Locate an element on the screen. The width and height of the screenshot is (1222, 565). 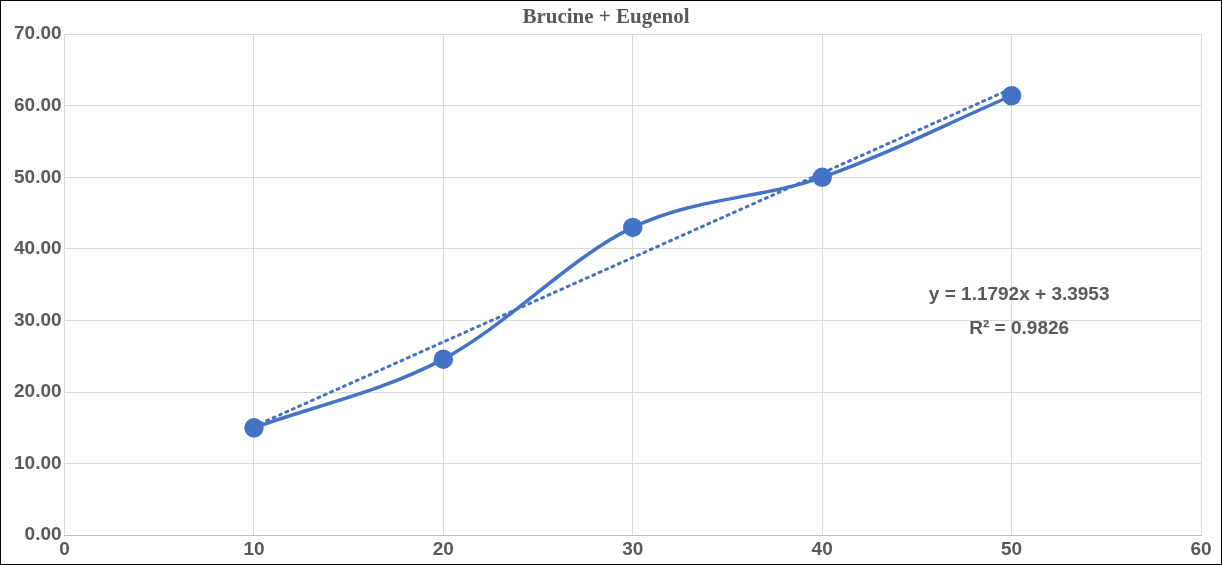
x-tick-label: 10 is located at coordinates (254, 548).